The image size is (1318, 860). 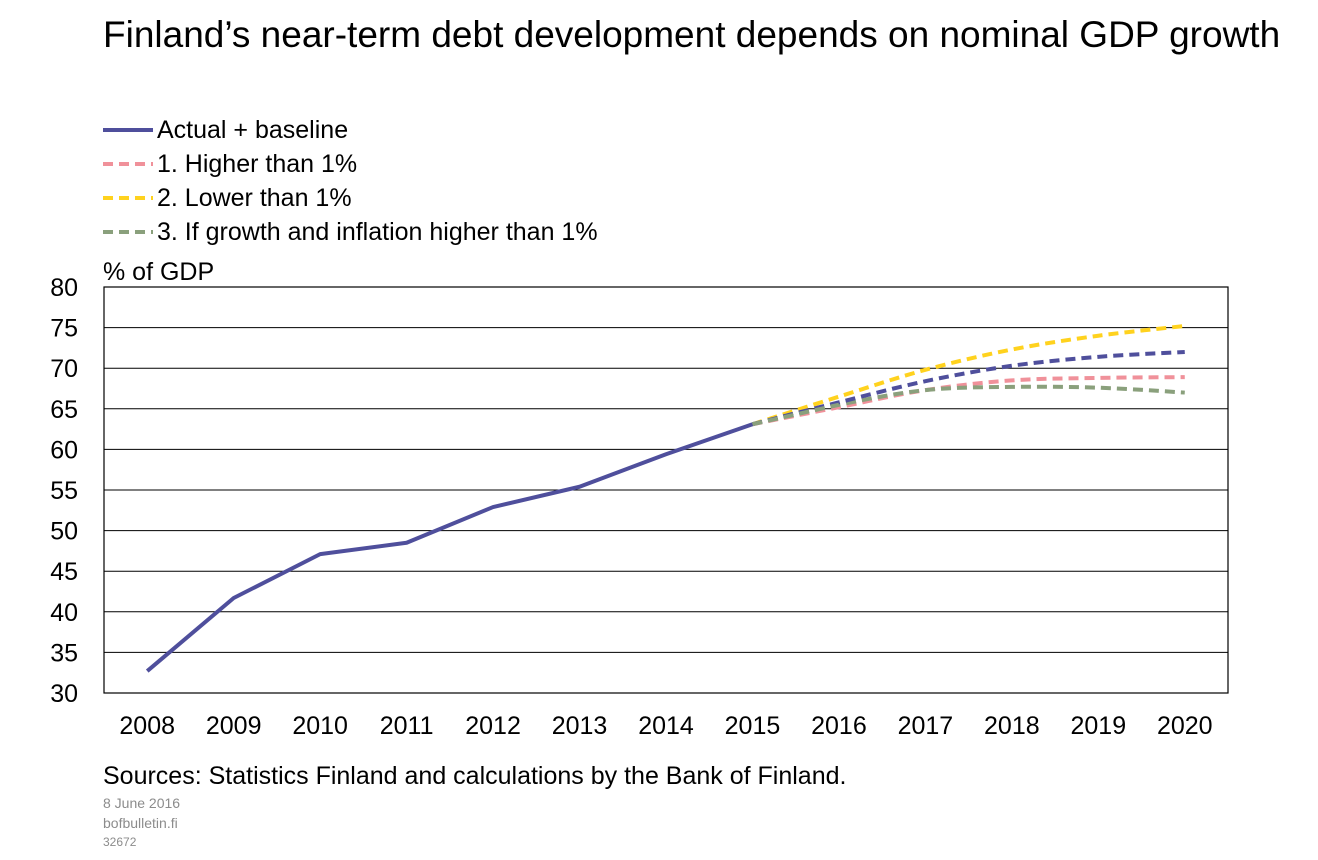 What do you see at coordinates (140, 823) in the screenshot?
I see `site-name: bofbulletin.fi` at bounding box center [140, 823].